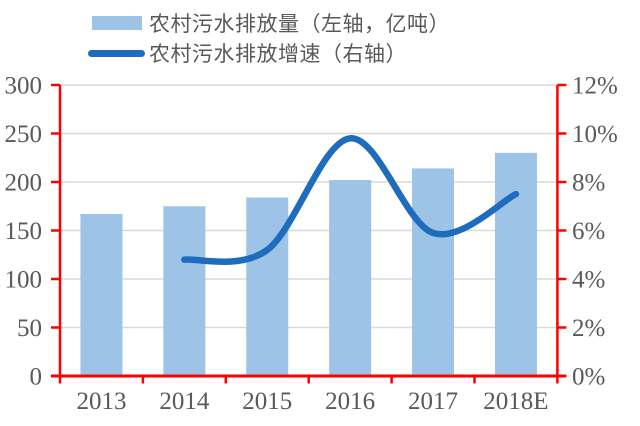  I want to click on bar-series-swatch-icon, so click(116, 23).